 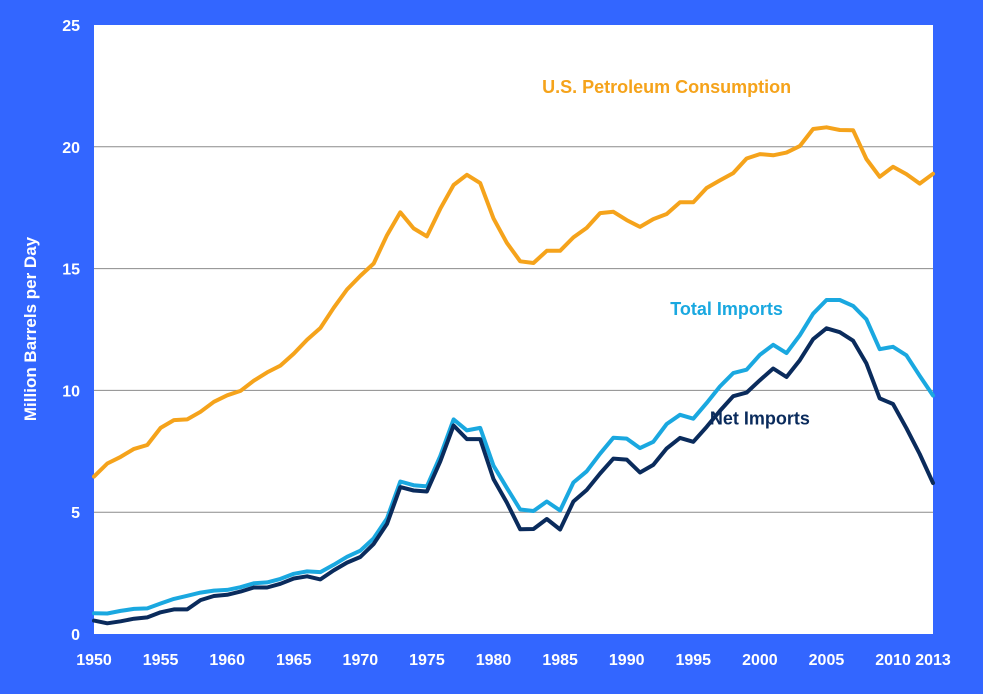 I want to click on x-tick-label: 1995, so click(x=693, y=660).